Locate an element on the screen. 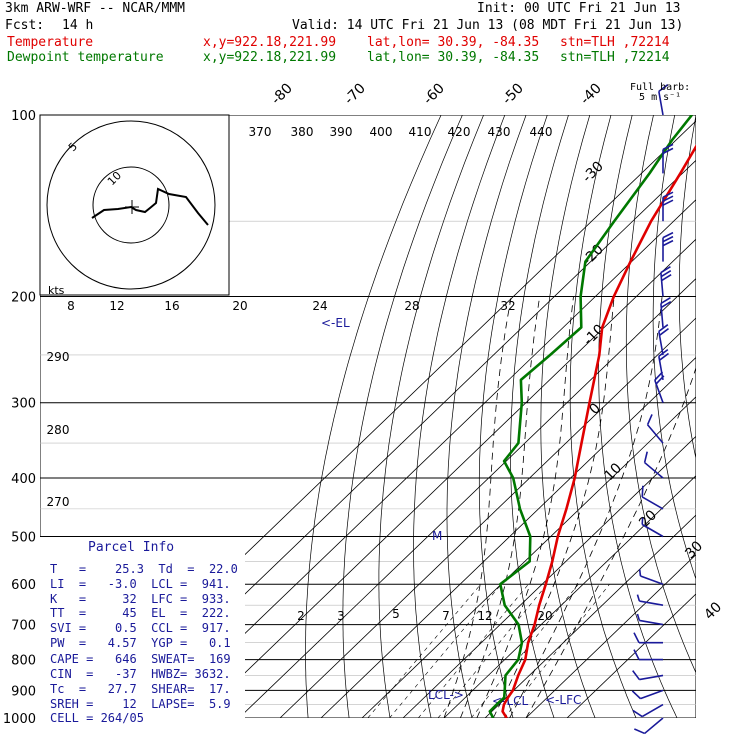 This screenshot has height=740, width=740. theta-label: 400 is located at coordinates (381, 132).